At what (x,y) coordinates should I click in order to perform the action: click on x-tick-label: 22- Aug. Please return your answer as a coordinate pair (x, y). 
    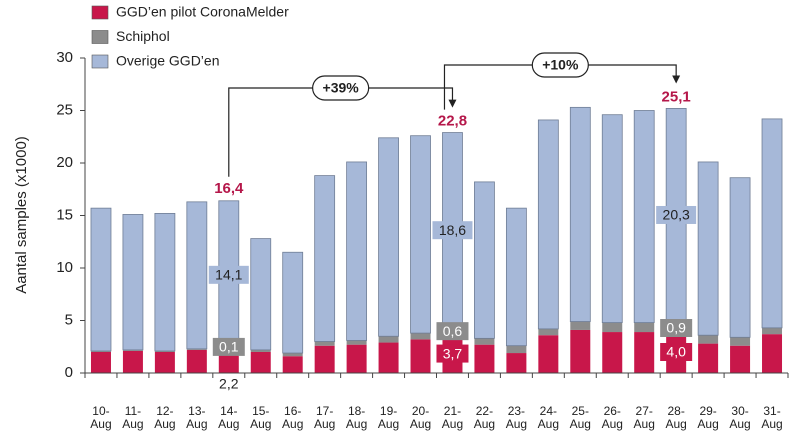
    Looking at the image, I should click on (484, 417).